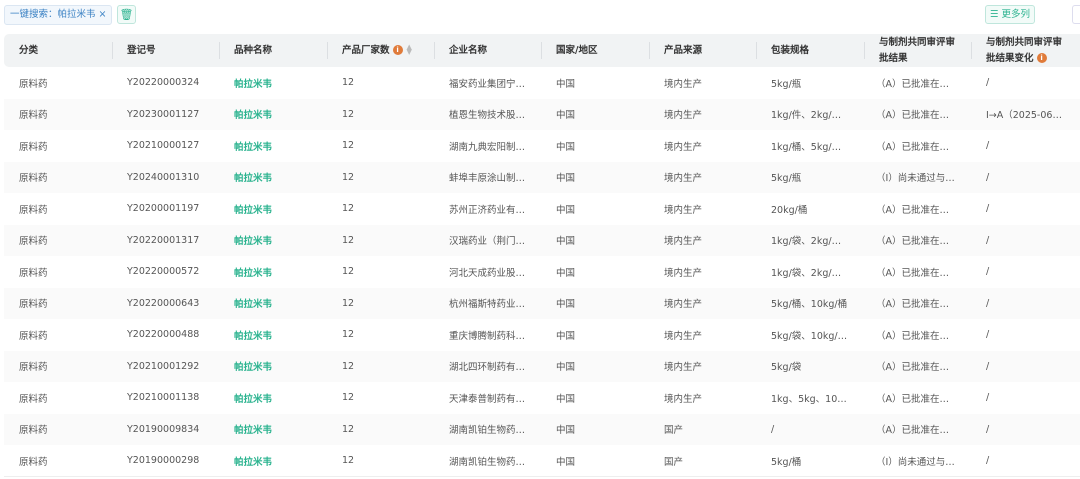  I want to click on toolbar-button-partial, so click(1076, 14).